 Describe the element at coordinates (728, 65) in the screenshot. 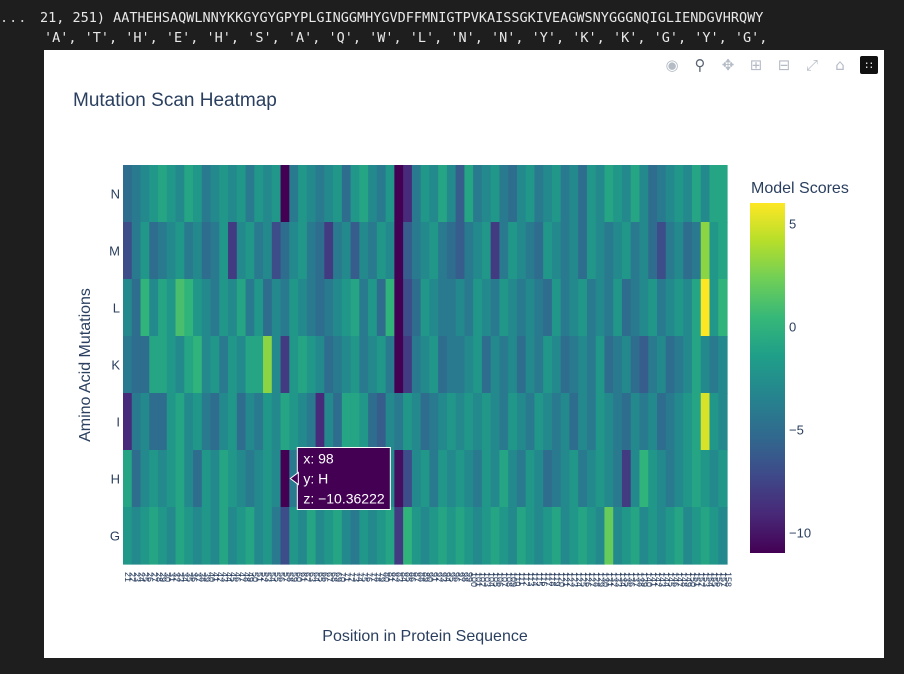

I see `pan-icon: ✥` at that location.